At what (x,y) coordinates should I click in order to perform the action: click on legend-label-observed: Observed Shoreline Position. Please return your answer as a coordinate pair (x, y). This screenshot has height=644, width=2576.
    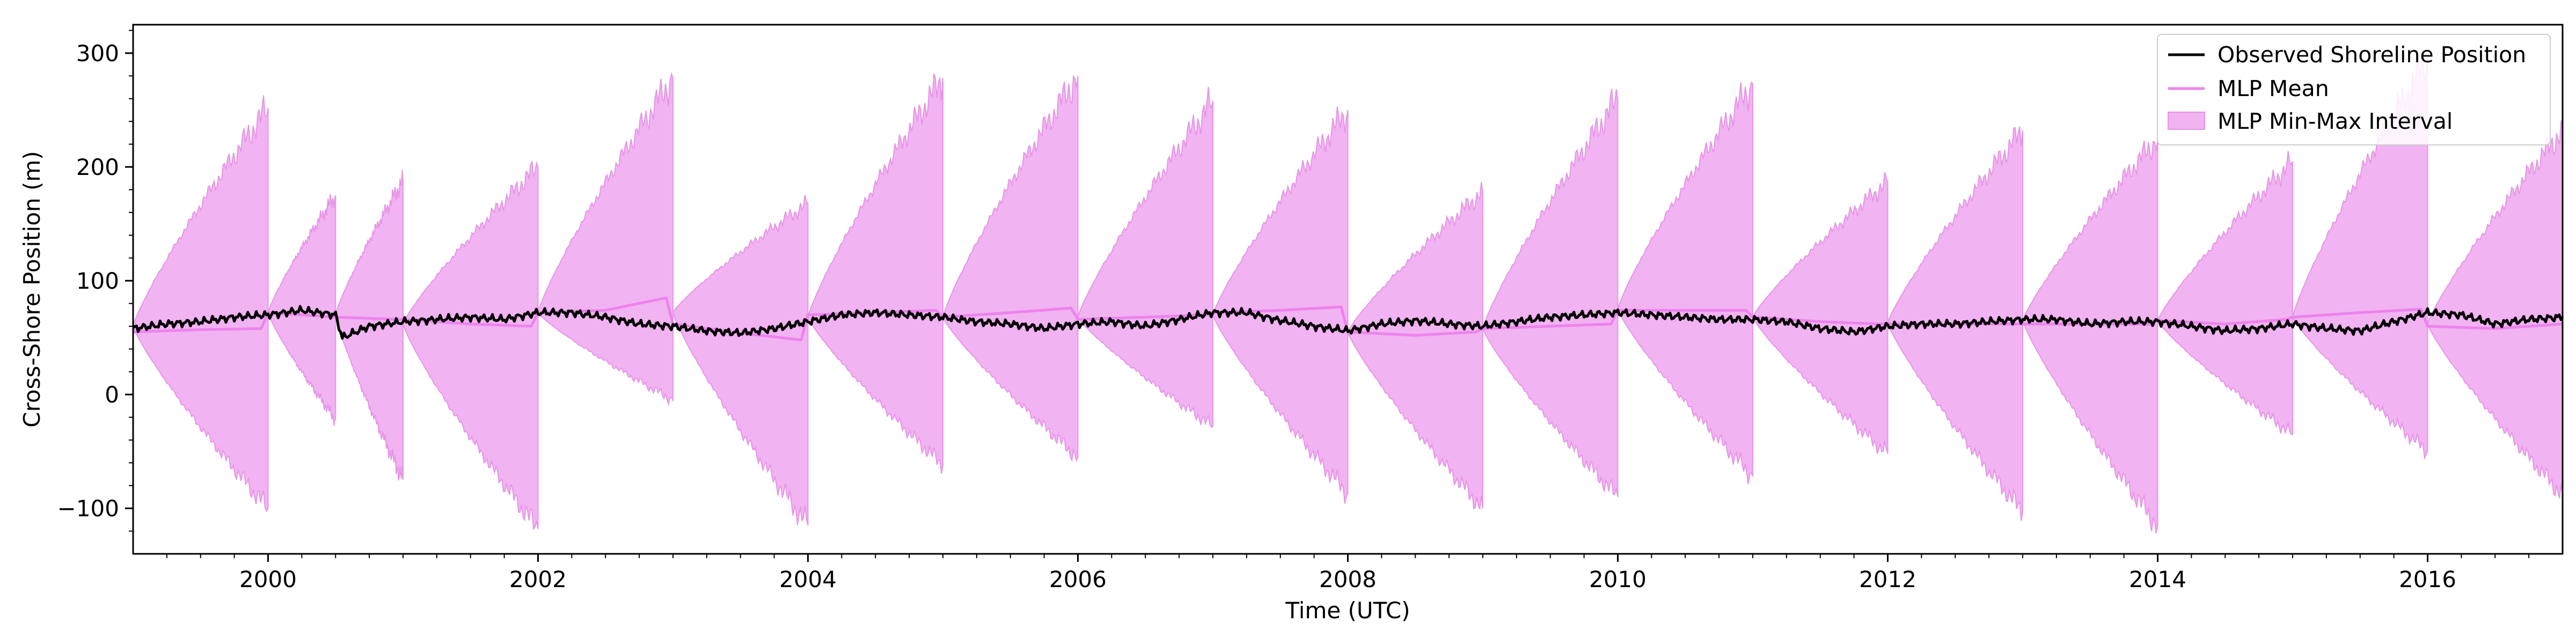
    Looking at the image, I should click on (2372, 55).